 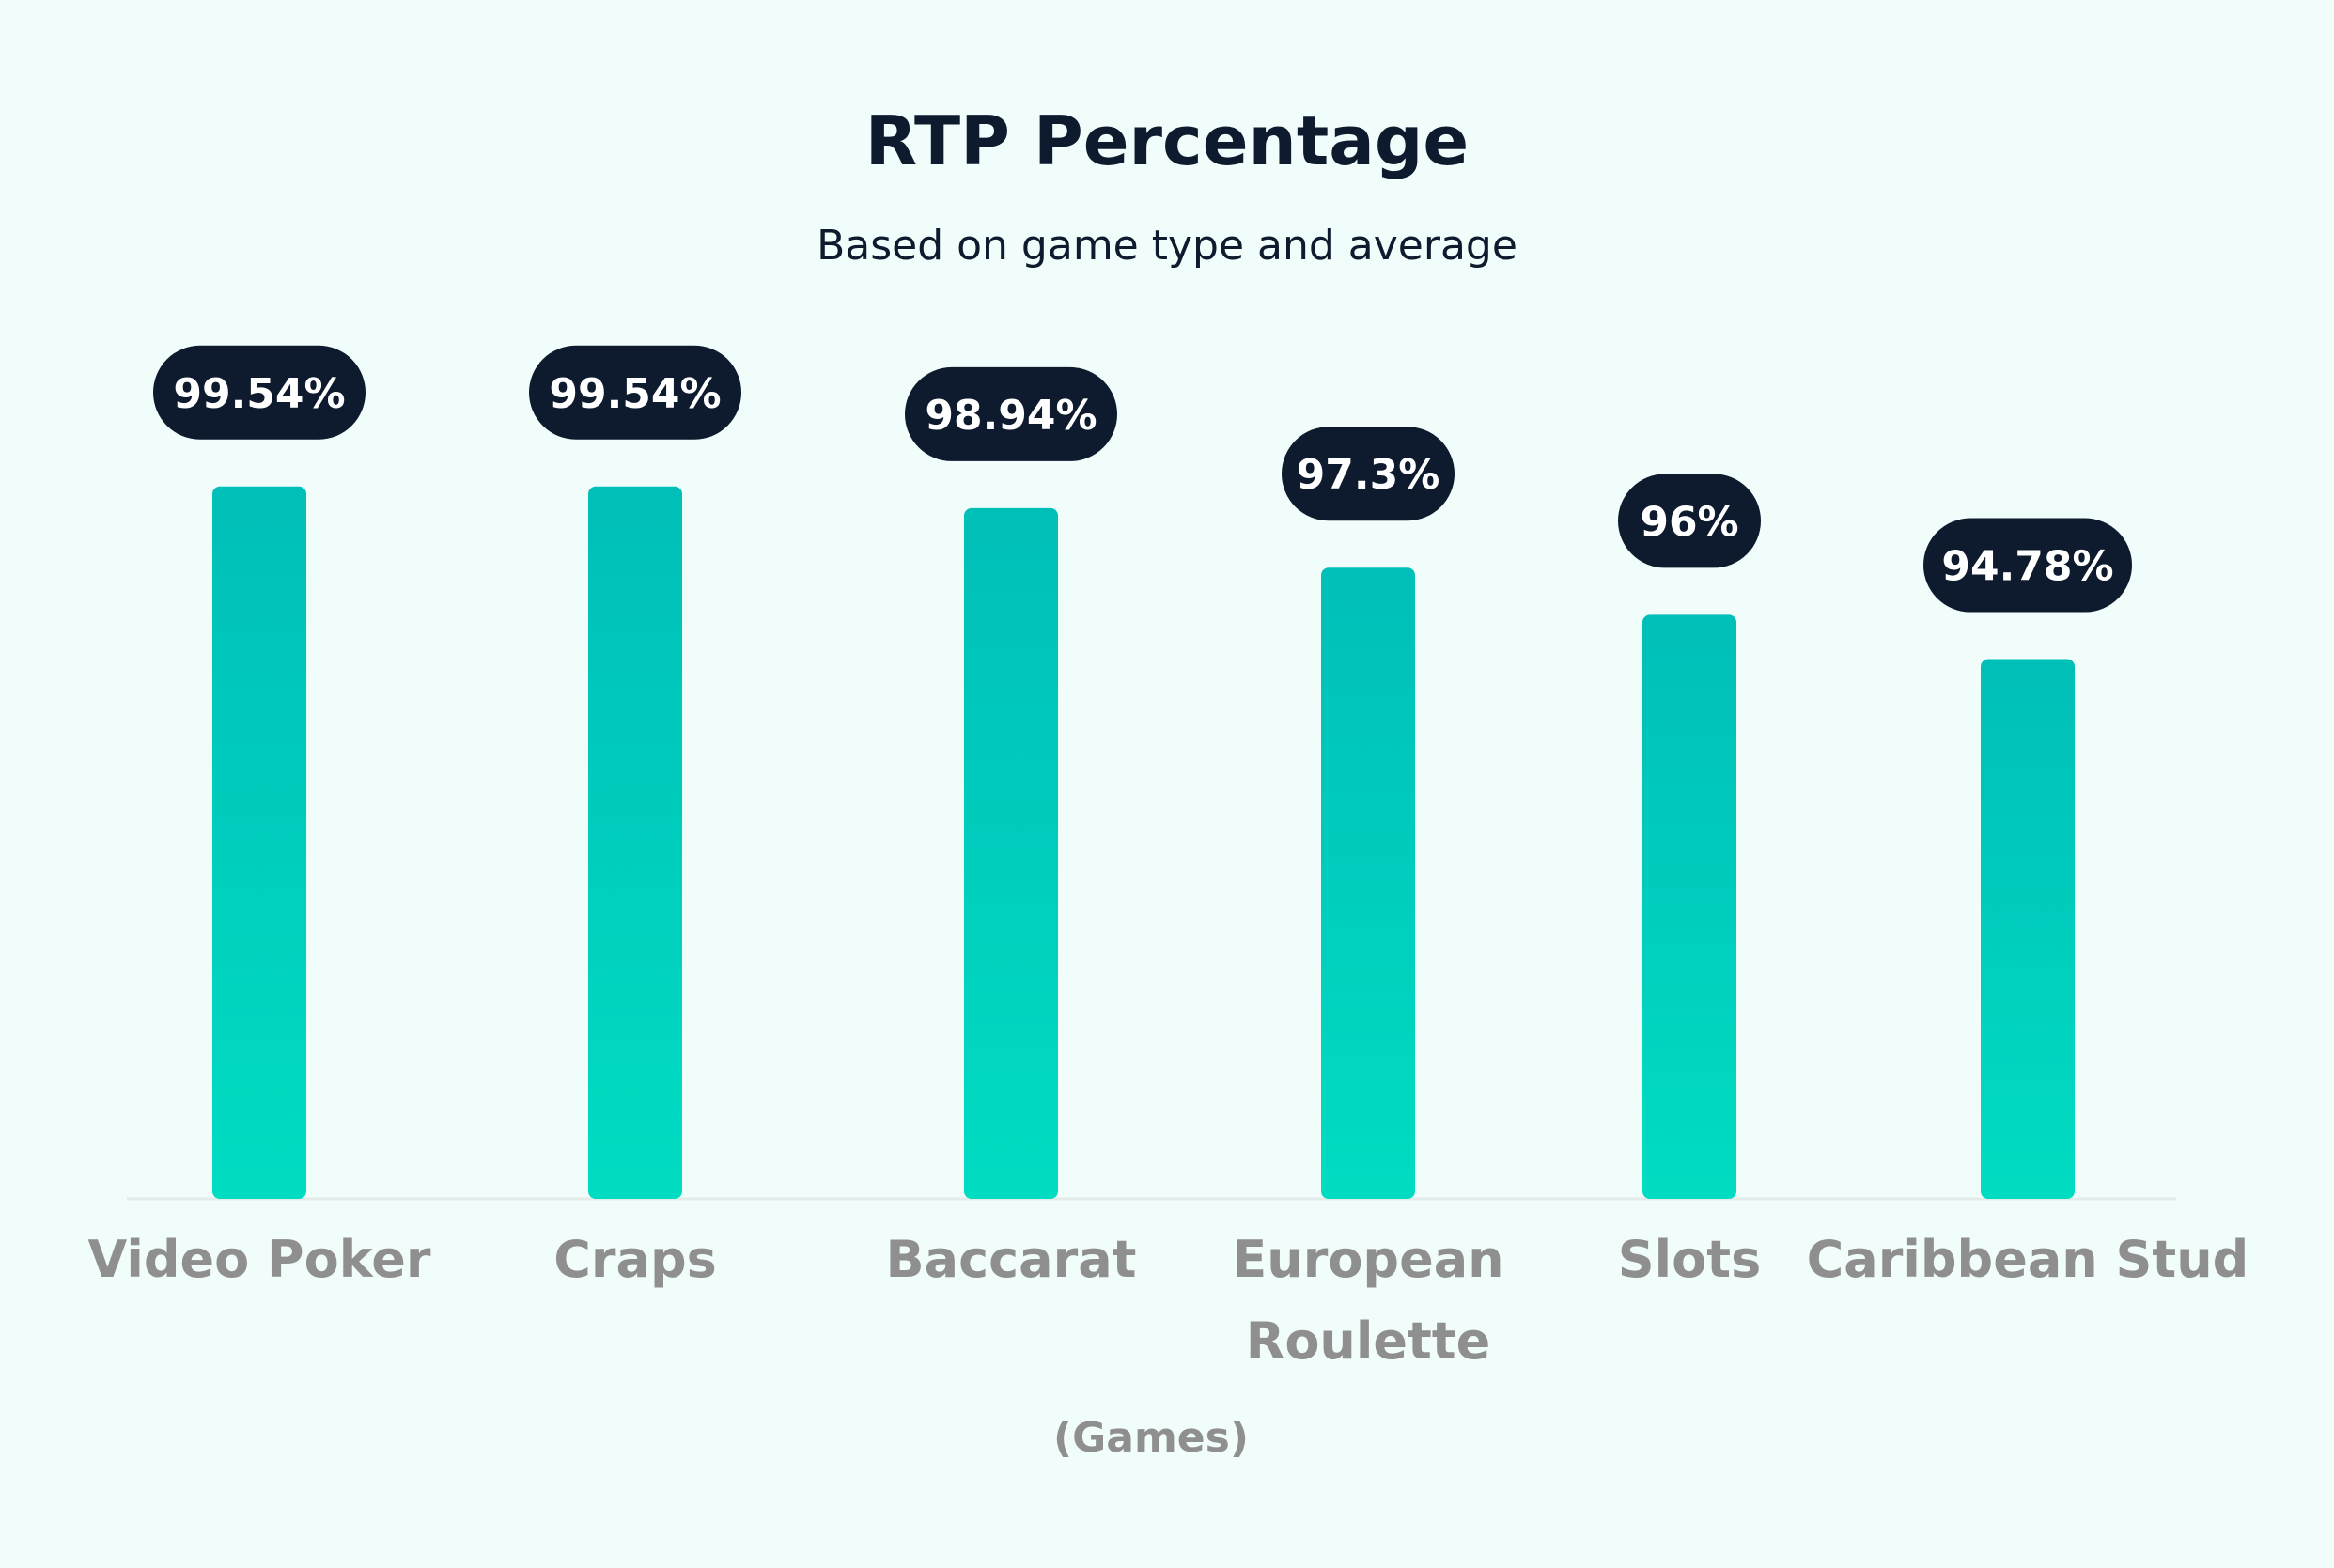 I want to click on category-label: Craps, so click(x=635, y=1259).